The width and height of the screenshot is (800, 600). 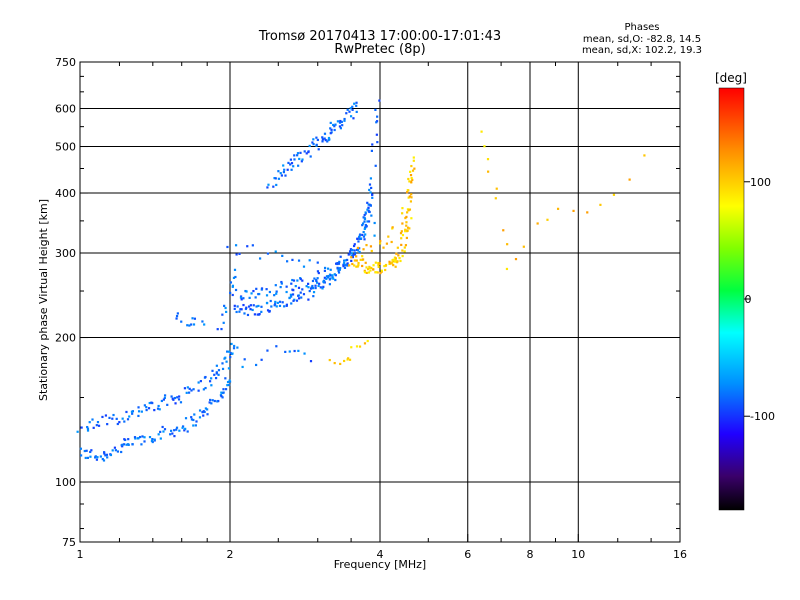 I want to click on y-tick-label: 100, so click(x=65, y=482).